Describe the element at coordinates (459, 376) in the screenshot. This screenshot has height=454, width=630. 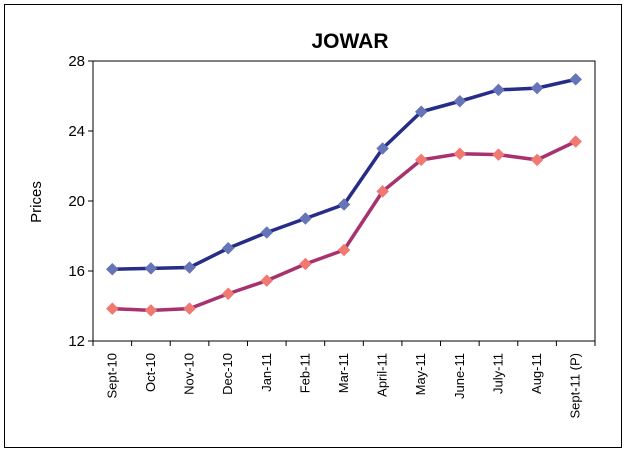
I see `x-tick-label: June-11` at that location.